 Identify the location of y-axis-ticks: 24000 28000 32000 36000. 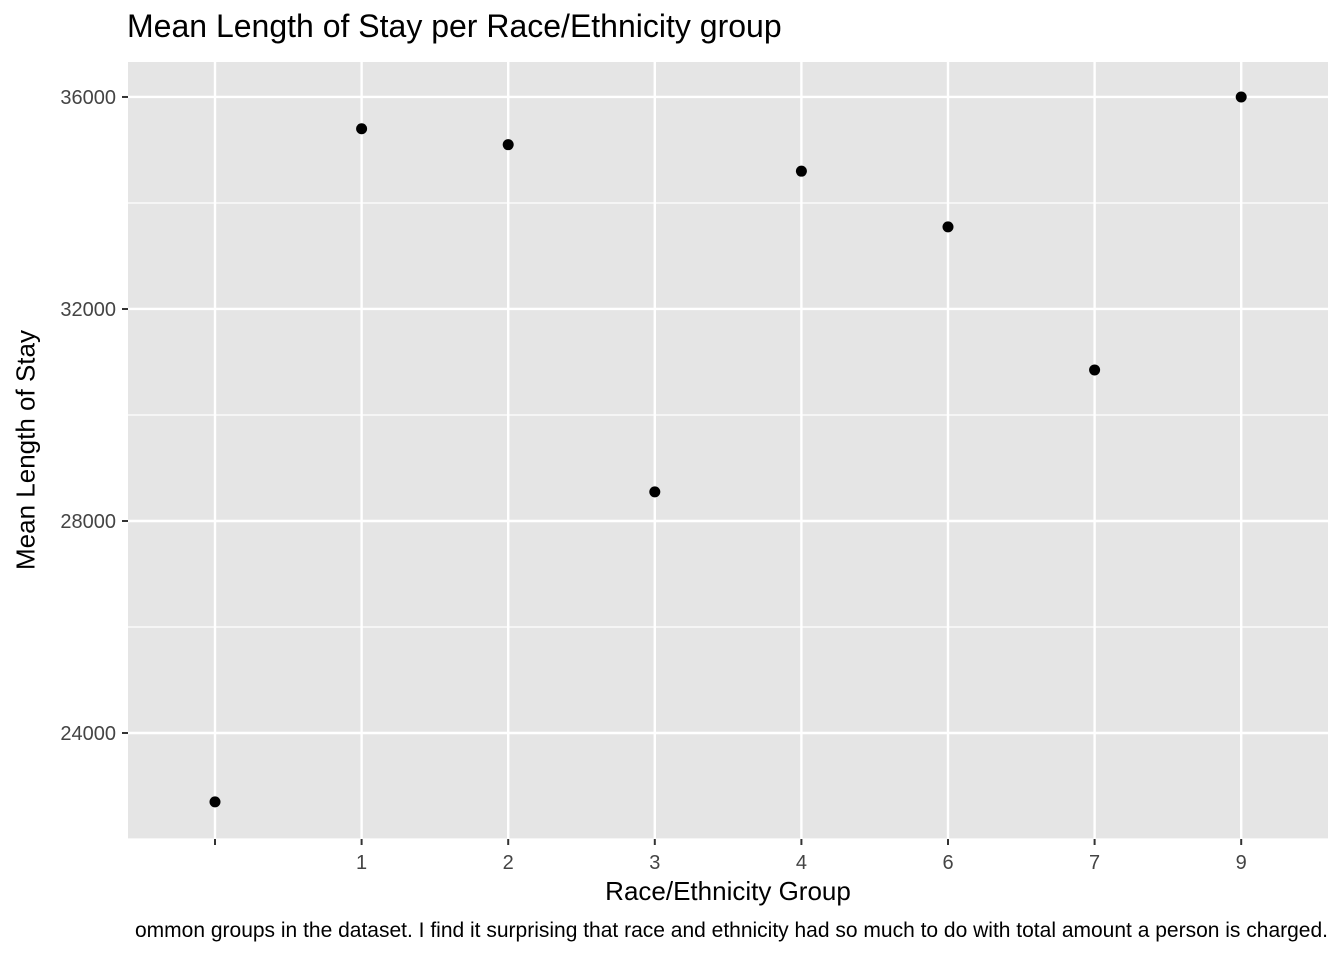
(94, 416).